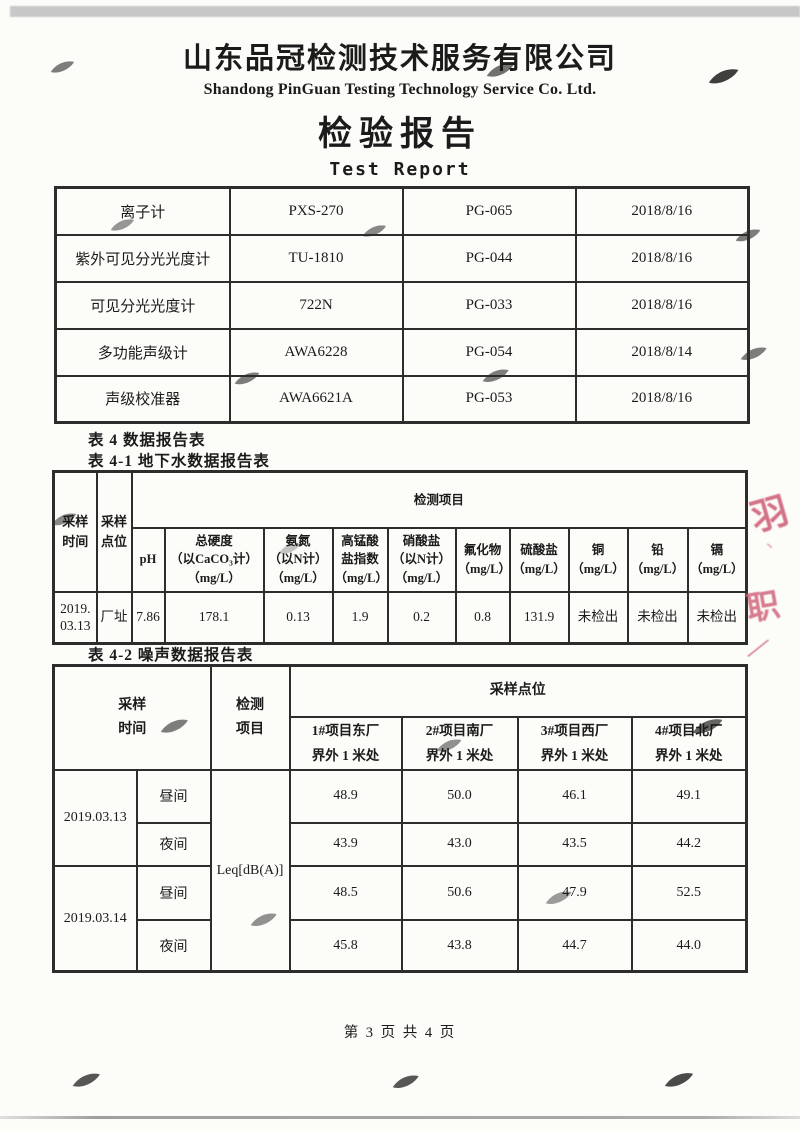 The image size is (800, 1131). What do you see at coordinates (421, 617) in the screenshot?
I see `value-nitrate: 0.2` at bounding box center [421, 617].